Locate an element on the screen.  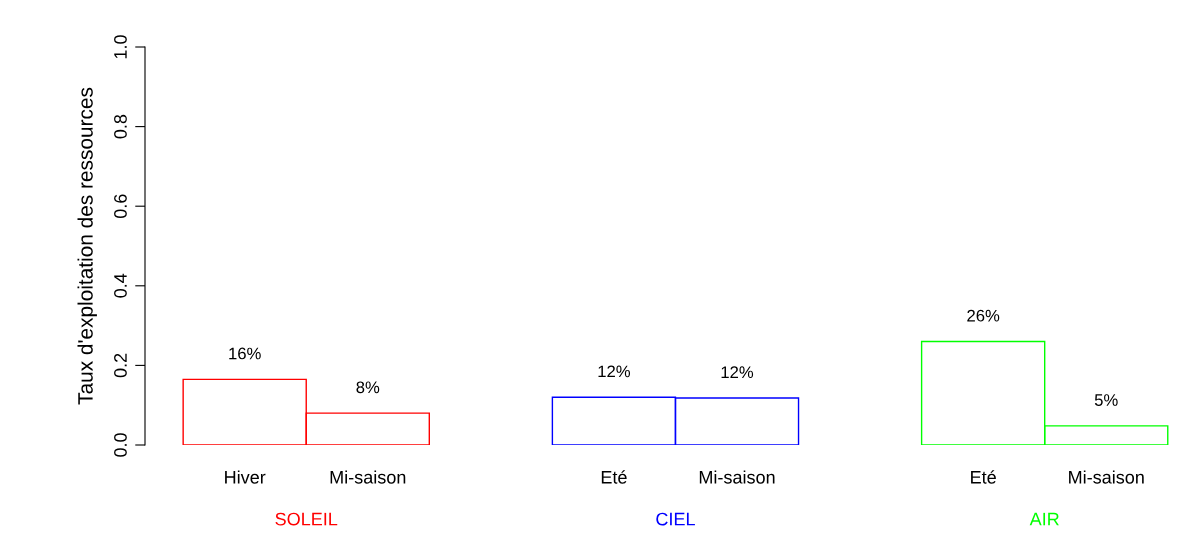
x-tick-label: Hiver is located at coordinates (245, 477).